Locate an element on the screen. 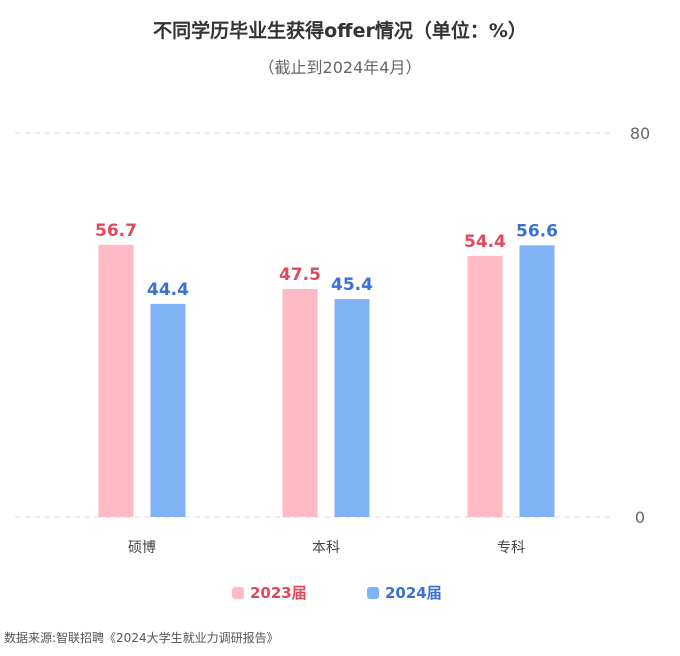 Image resolution: width=680 pixels, height=656 pixels. chart-title: 不同学历毕业生获得offer情况（单位：%） is located at coordinates (340, 31).